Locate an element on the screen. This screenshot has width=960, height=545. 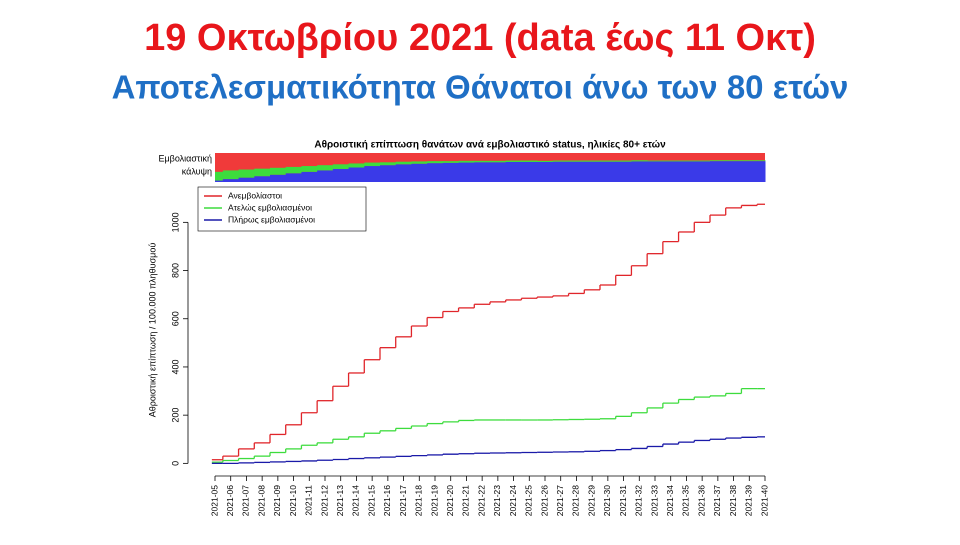
x-tick-label: 2021-18 is located at coordinates (419, 500).